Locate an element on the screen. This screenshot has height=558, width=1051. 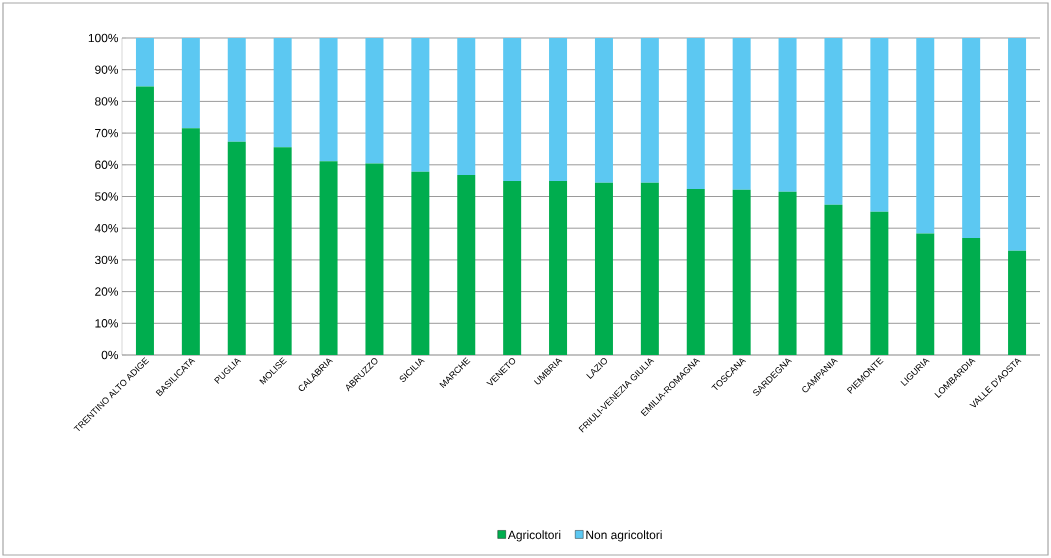
y-tick-label: 10% is located at coordinates (107, 323).